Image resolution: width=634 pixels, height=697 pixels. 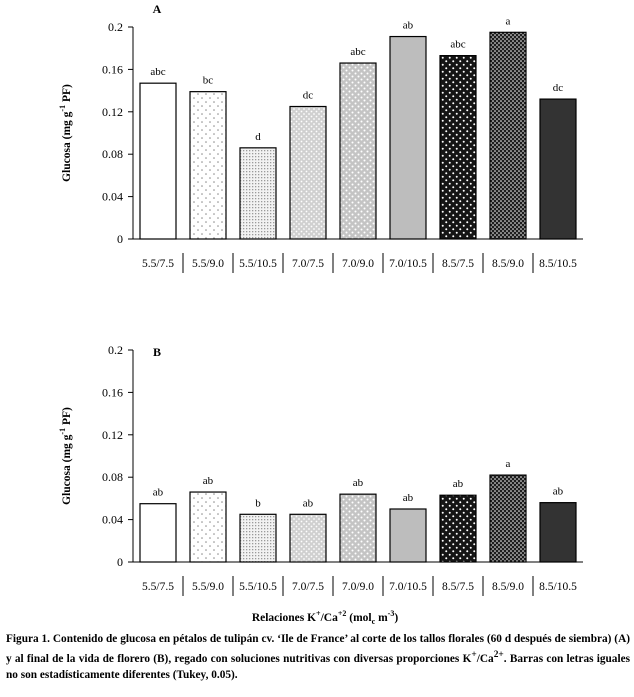 I want to click on panel-label-a: A, so click(x=157, y=9).